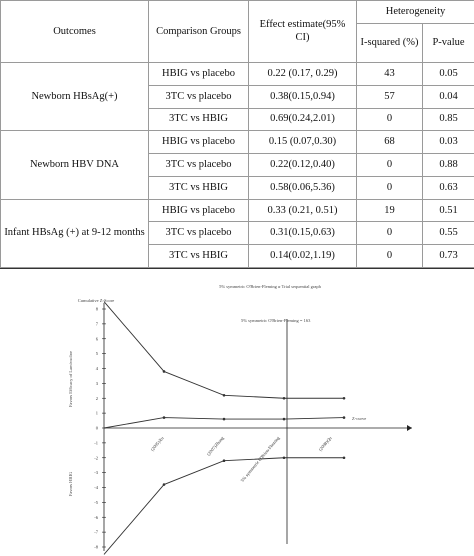 The width and height of the screenshot is (474, 556). I want to click on header-i-squared: I-squared (%), so click(389, 43).